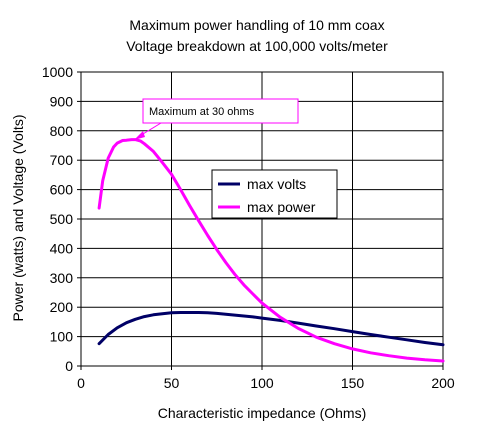  Describe the element at coordinates (353, 383) in the screenshot. I see `x-tick-label: 150` at that location.